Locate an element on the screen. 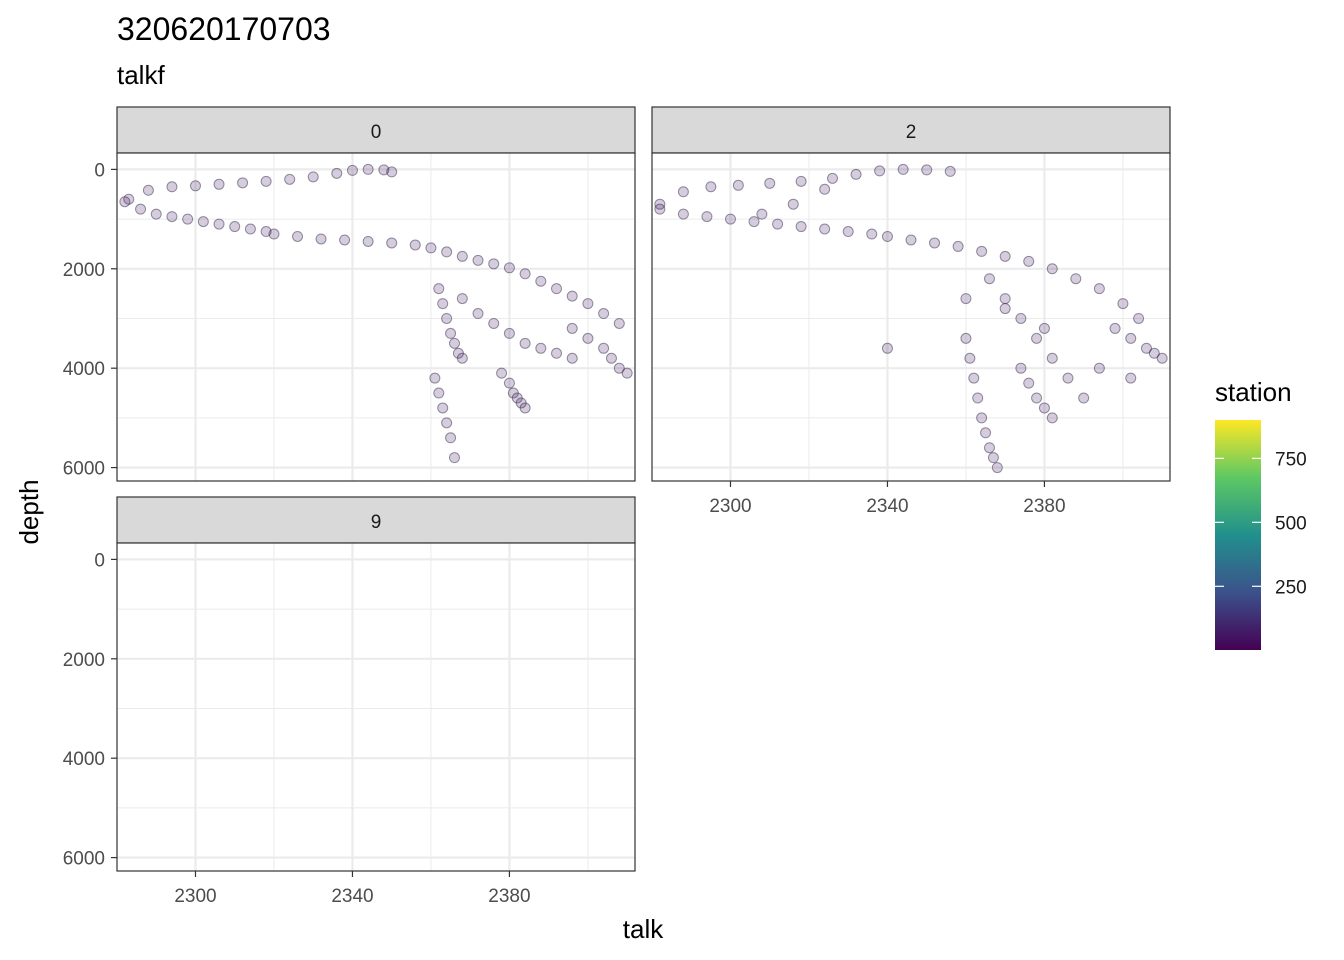 The image size is (1344, 960). legend-tick-label: 250 is located at coordinates (1291, 587).